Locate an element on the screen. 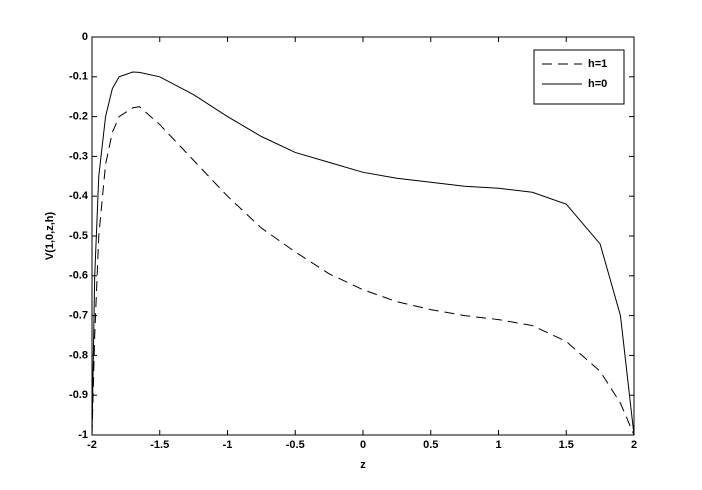 This screenshot has height=490, width=702. y-tick-label: -0.6 is located at coordinates (78, 276).